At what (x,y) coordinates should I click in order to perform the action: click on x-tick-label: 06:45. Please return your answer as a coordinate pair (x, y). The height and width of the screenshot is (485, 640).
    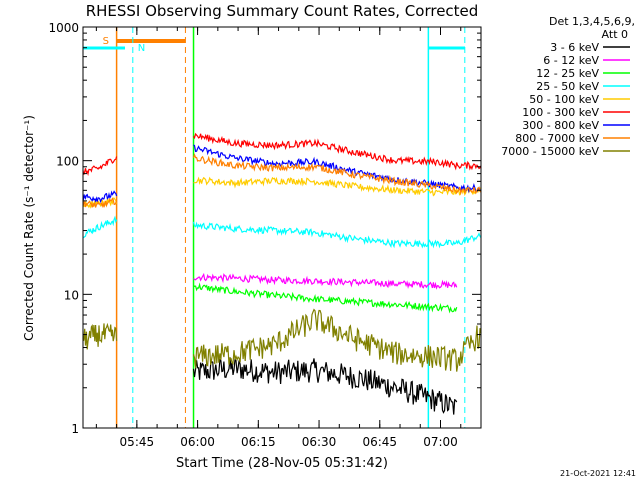
    Looking at the image, I should click on (379, 442).